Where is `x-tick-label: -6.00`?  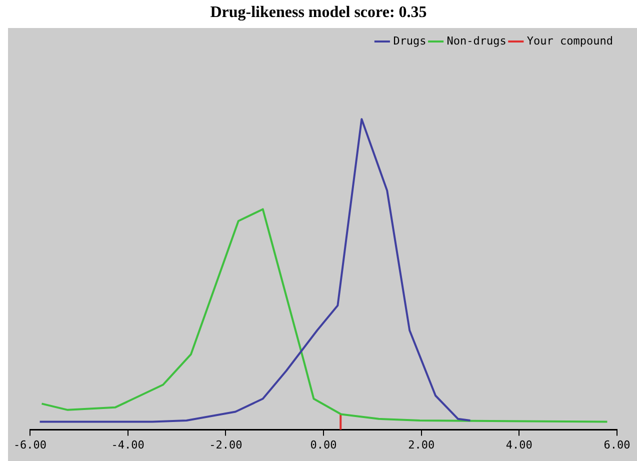
x-tick-label: -6.00 is located at coordinates (30, 445).